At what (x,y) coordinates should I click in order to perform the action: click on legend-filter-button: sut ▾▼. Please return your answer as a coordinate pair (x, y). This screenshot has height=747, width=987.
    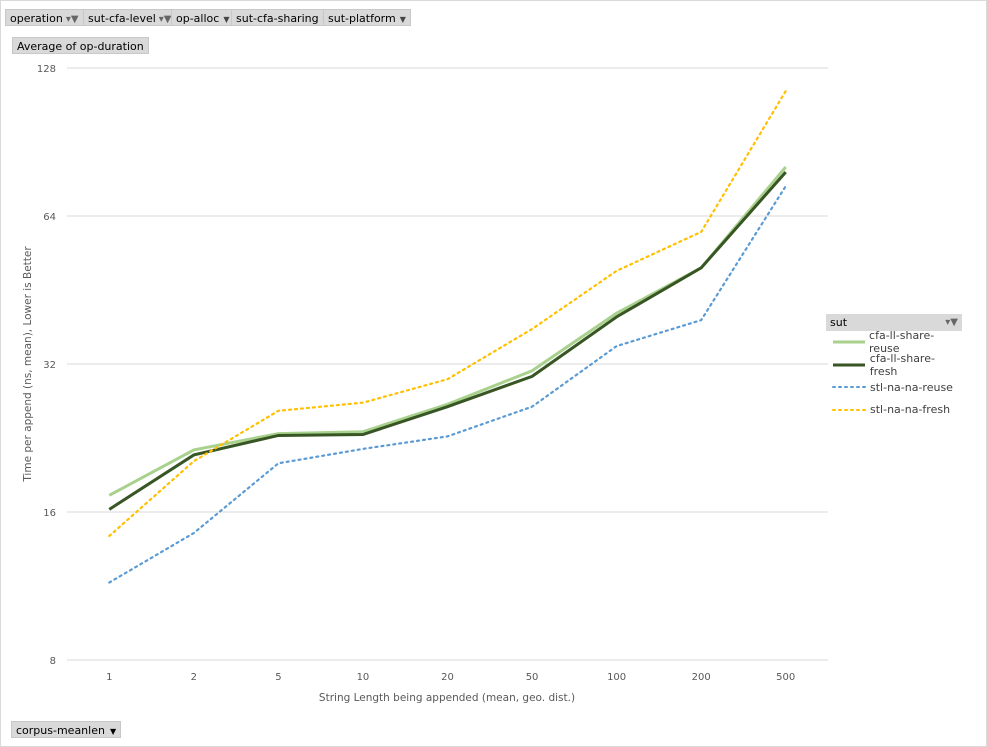
    Looking at the image, I should click on (894, 322).